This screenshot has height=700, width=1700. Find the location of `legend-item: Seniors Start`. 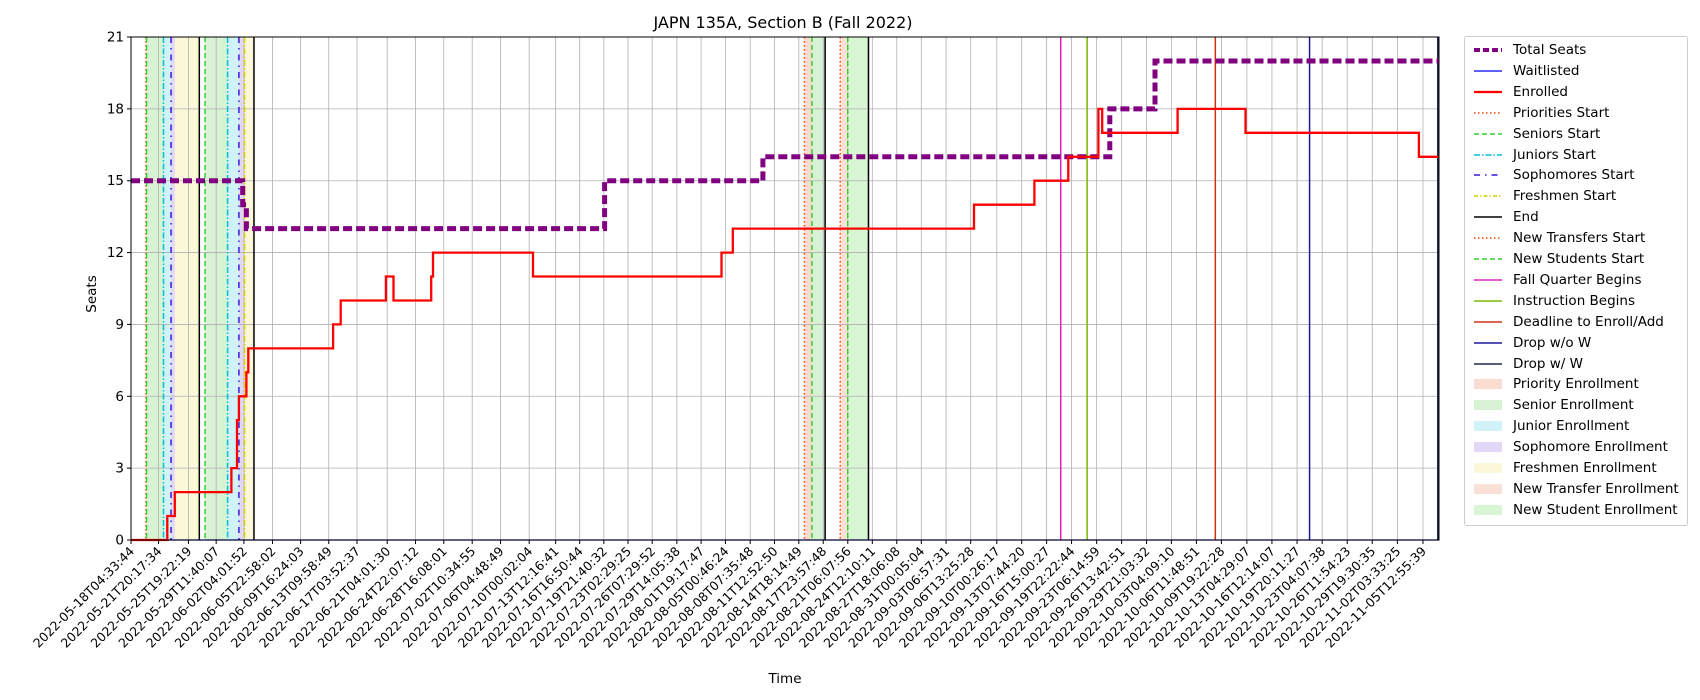

legend-item: Seniors Start is located at coordinates (1535, 134).